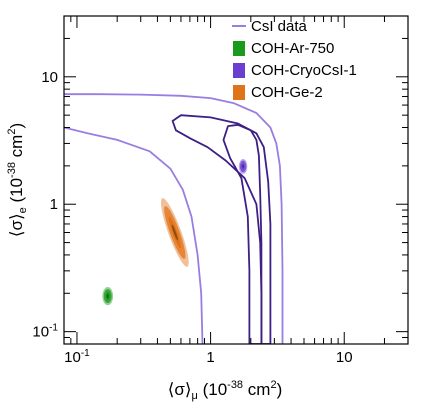  I want to click on legend-item: COH-CryoCsI-1, so click(295, 70).